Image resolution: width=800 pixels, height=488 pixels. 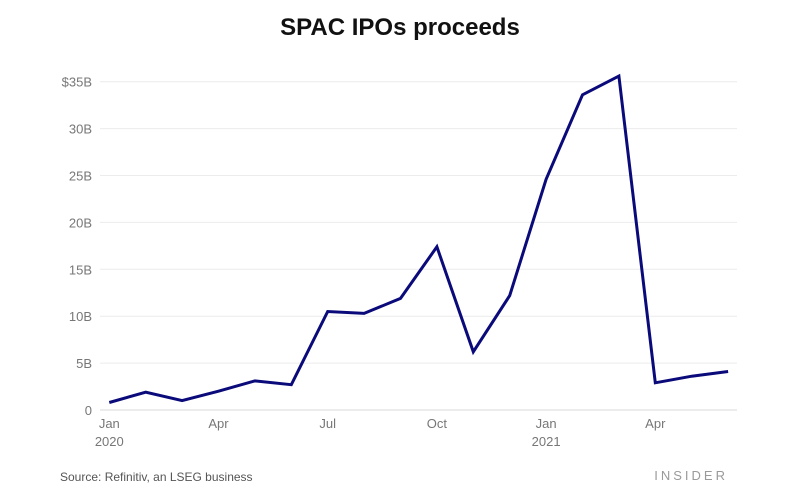 What do you see at coordinates (80, 316) in the screenshot?
I see `y-tick-label: 10B` at bounding box center [80, 316].